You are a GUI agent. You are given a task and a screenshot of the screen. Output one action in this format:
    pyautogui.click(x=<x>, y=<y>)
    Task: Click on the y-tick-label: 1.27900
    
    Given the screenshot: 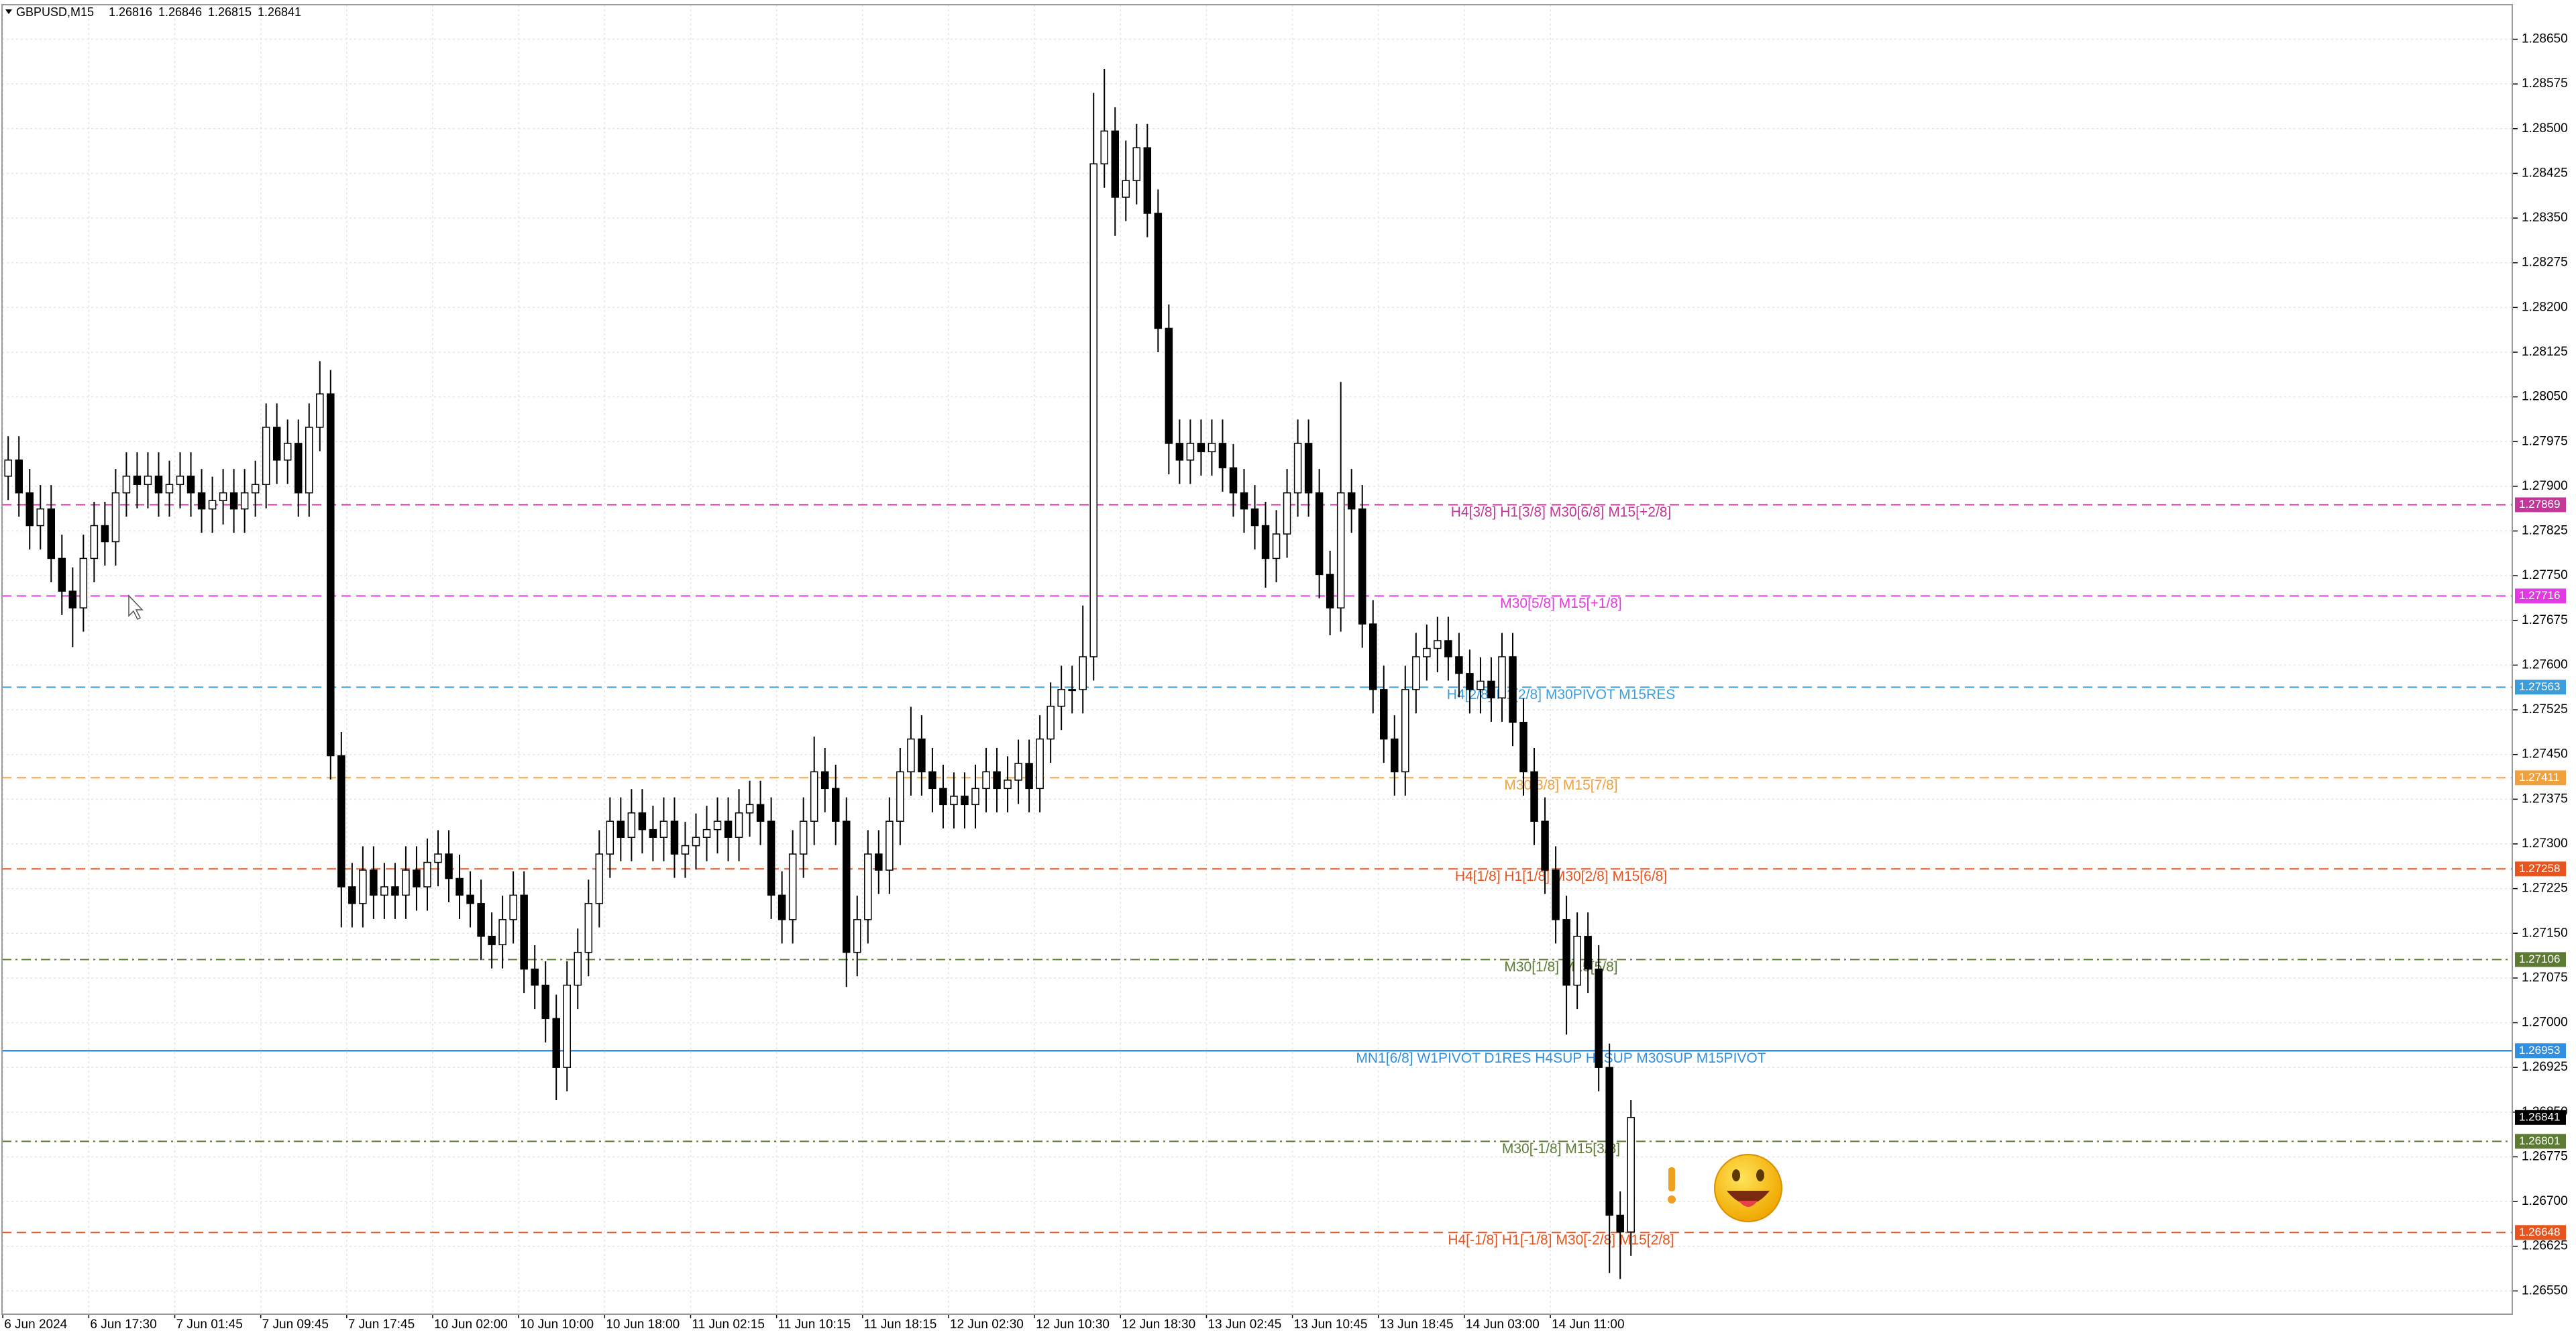 What is the action you would take?
    pyautogui.click(x=2545, y=486)
    